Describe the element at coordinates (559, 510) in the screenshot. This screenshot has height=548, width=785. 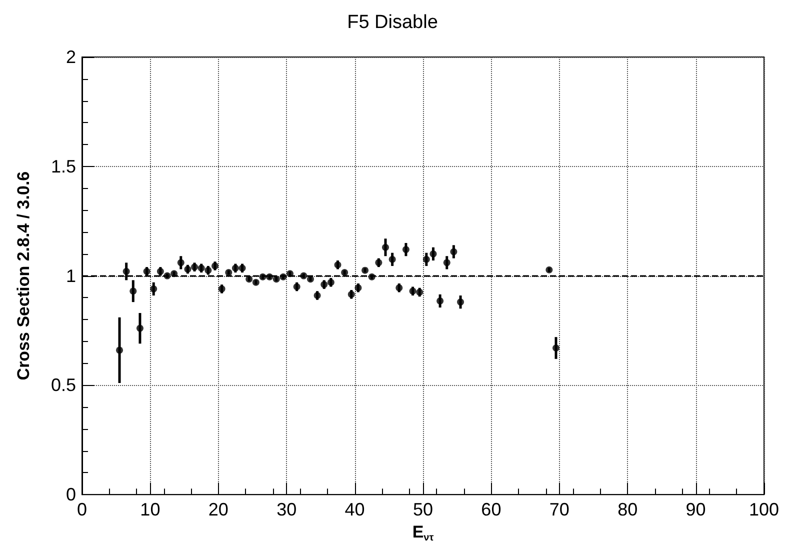
I see `x-tick-label: 70` at that location.